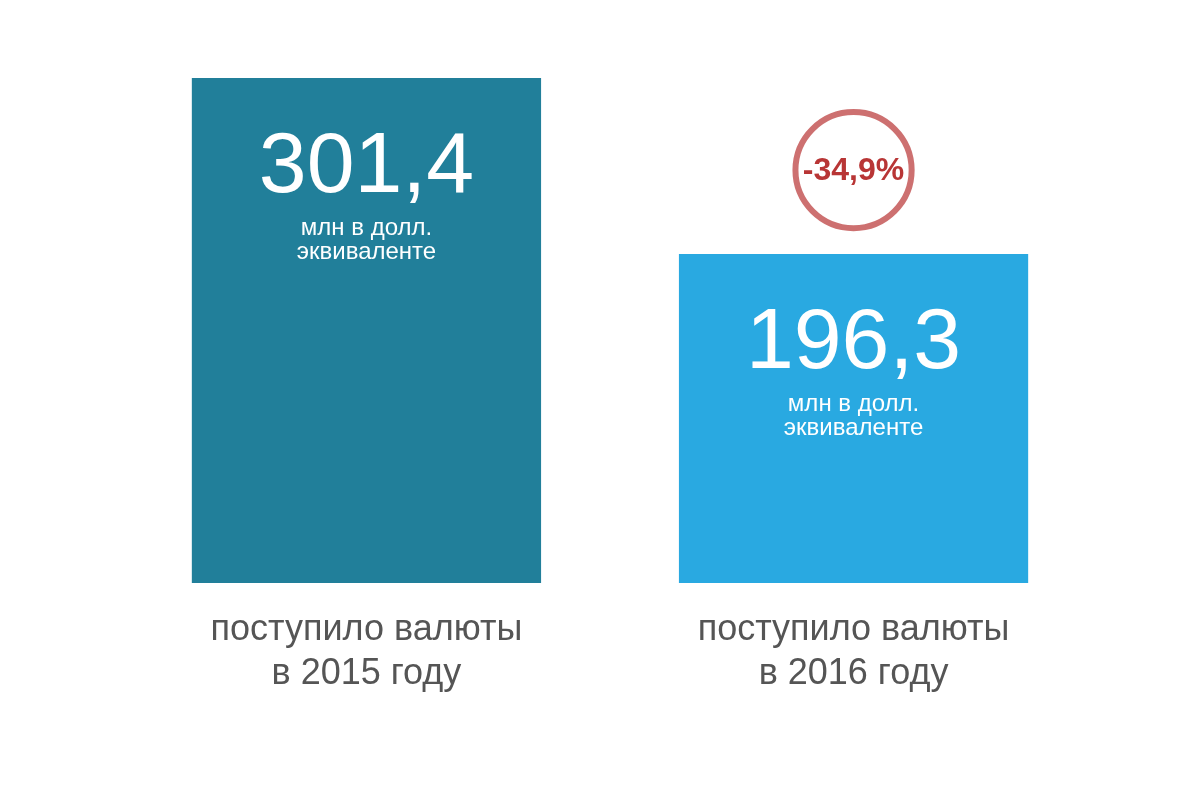  What do you see at coordinates (366, 162) in the screenshot?
I see `data-label: 301,4` at bounding box center [366, 162].